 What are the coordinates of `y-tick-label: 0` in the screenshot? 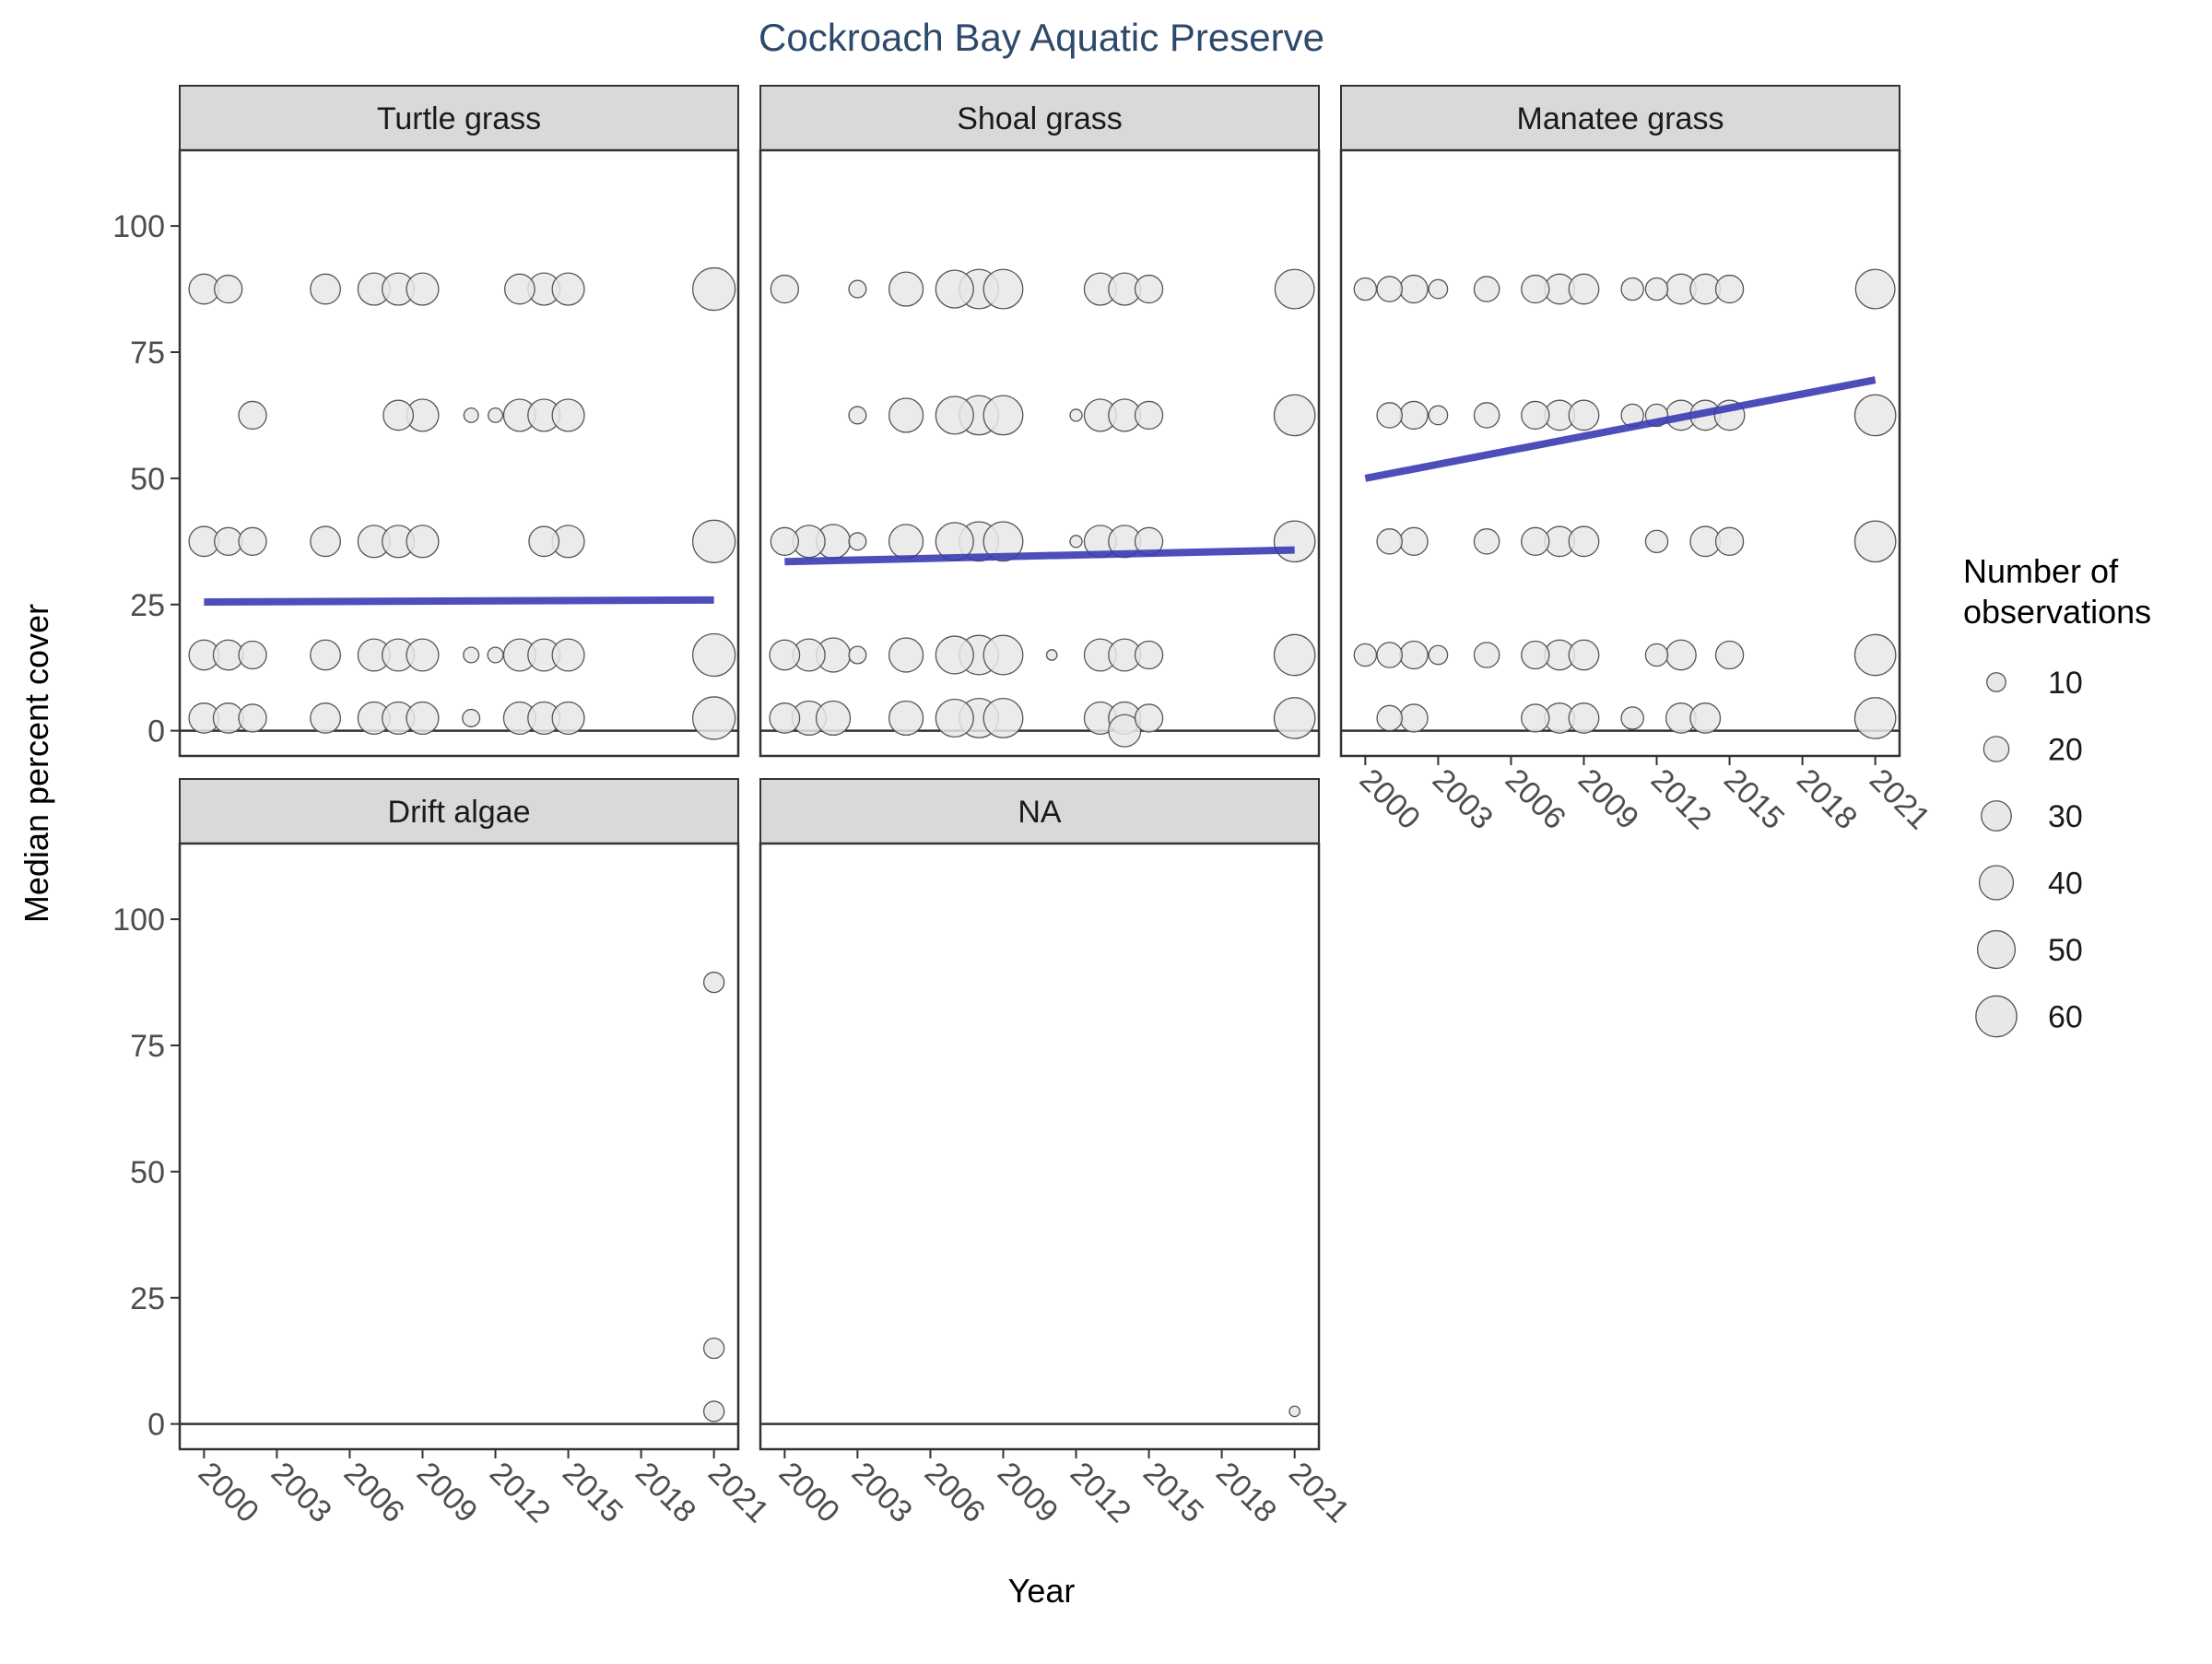 It's located at (156, 731).